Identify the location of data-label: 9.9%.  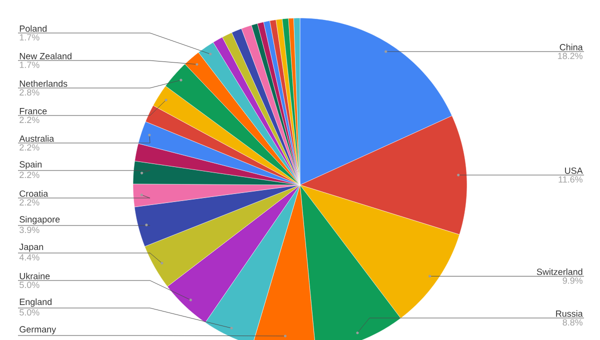
(572, 280).